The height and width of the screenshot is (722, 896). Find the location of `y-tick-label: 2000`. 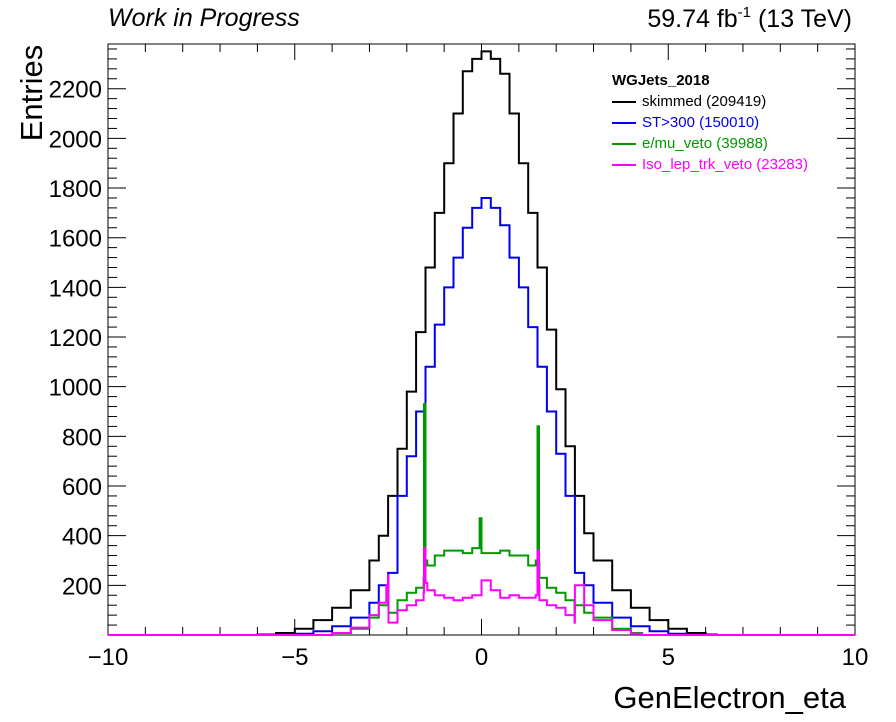

y-tick-label: 2000 is located at coordinates (75, 139).